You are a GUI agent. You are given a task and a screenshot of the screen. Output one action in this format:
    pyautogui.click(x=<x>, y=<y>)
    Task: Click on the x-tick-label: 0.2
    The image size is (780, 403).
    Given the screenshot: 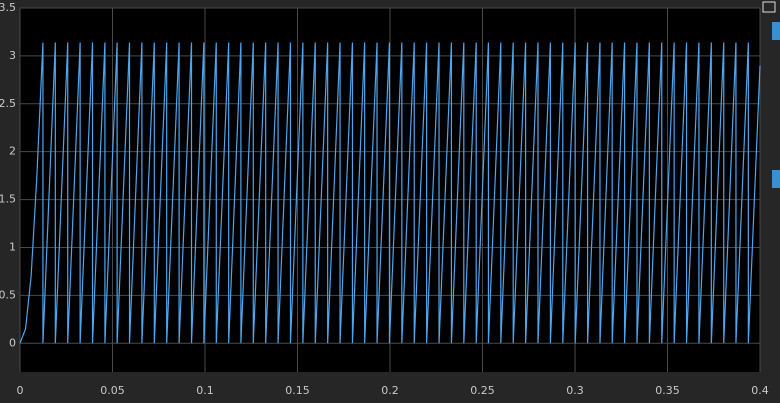 What is the action you would take?
    pyautogui.click(x=390, y=390)
    